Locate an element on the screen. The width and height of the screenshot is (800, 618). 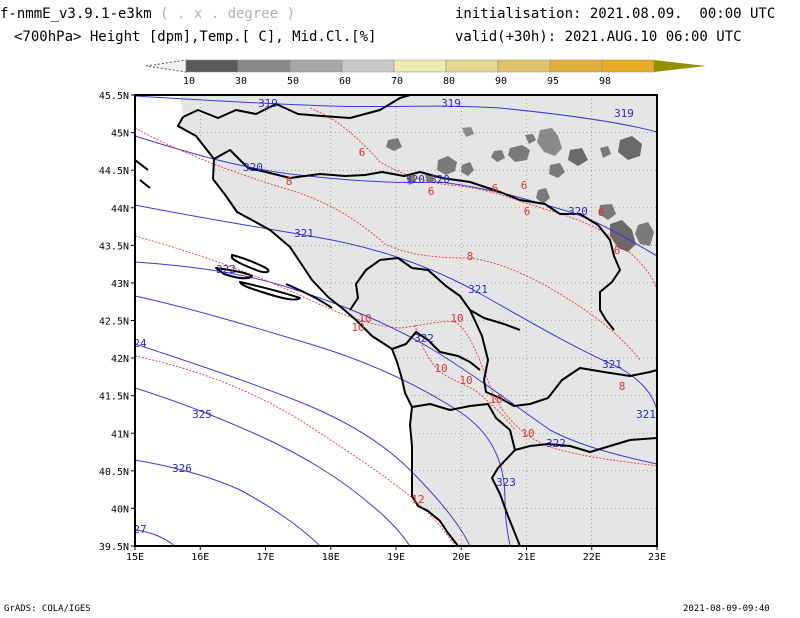
height-contour-label: 323 is located at coordinates (506, 482).